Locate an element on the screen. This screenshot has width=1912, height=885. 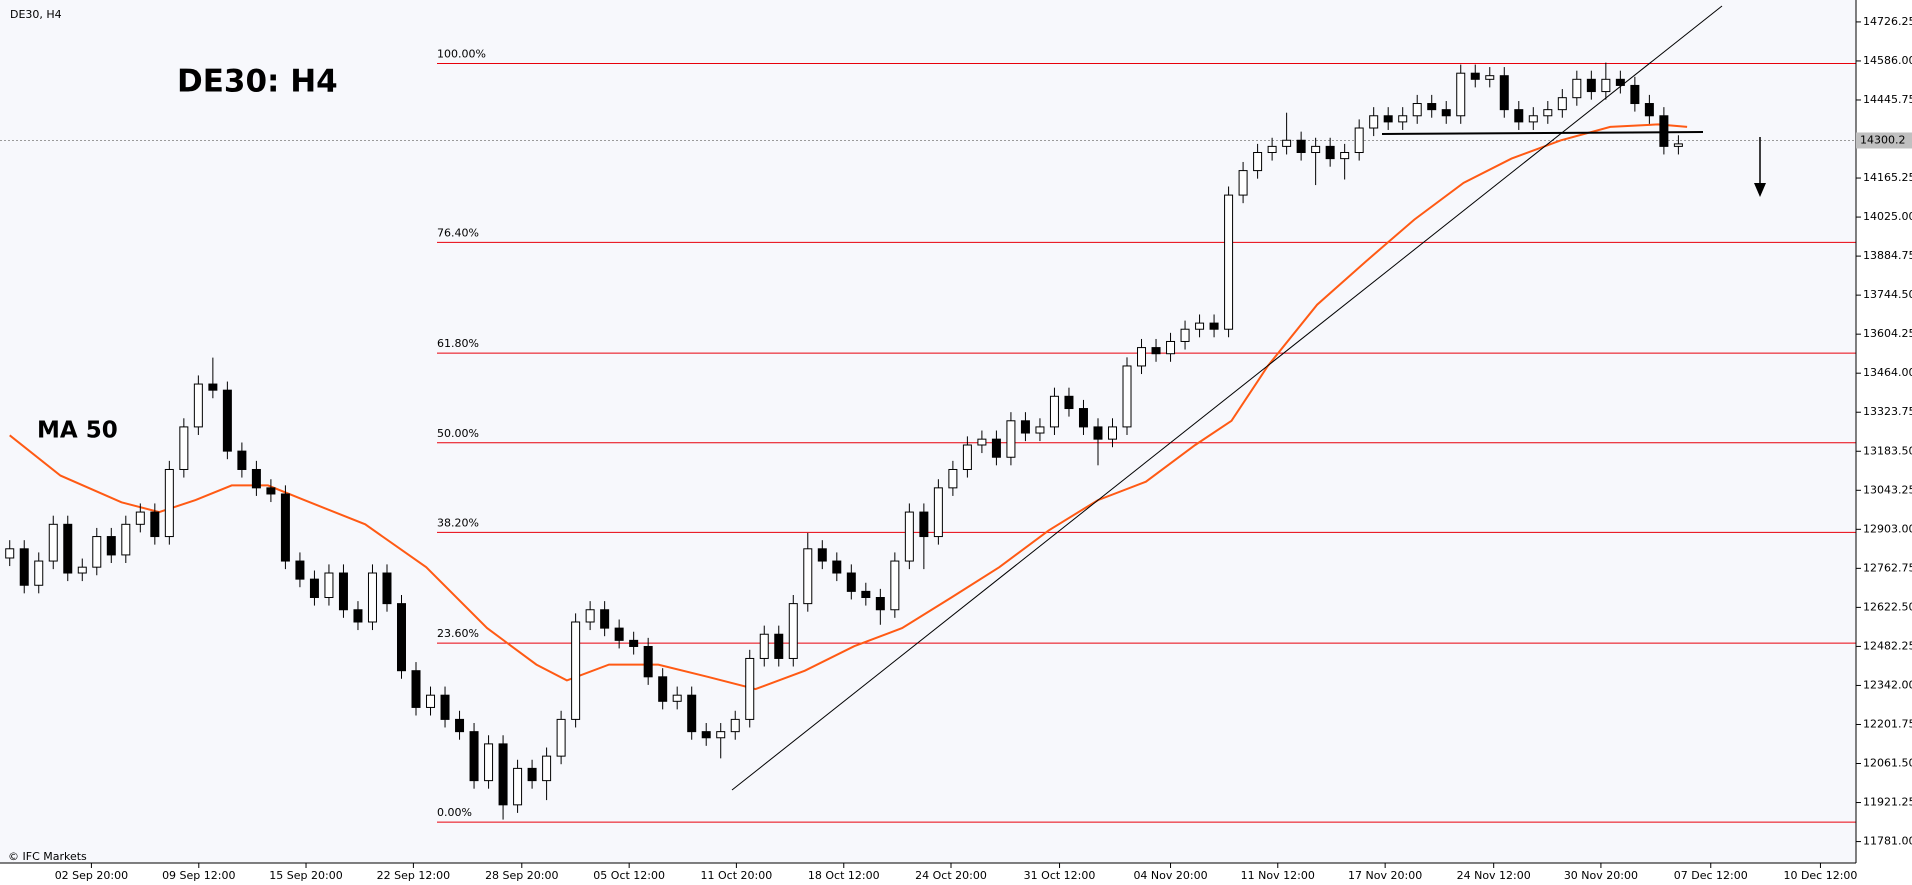
x-tick-label: 10 Dec 12:00 is located at coordinates (1820, 875).